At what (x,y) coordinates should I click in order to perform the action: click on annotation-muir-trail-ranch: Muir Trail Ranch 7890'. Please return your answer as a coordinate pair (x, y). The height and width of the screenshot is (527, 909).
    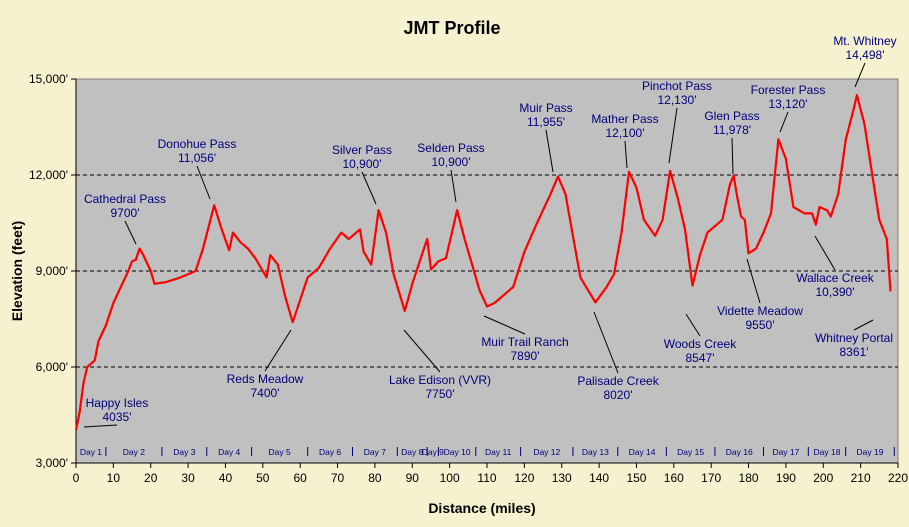
    Looking at the image, I should click on (524, 349).